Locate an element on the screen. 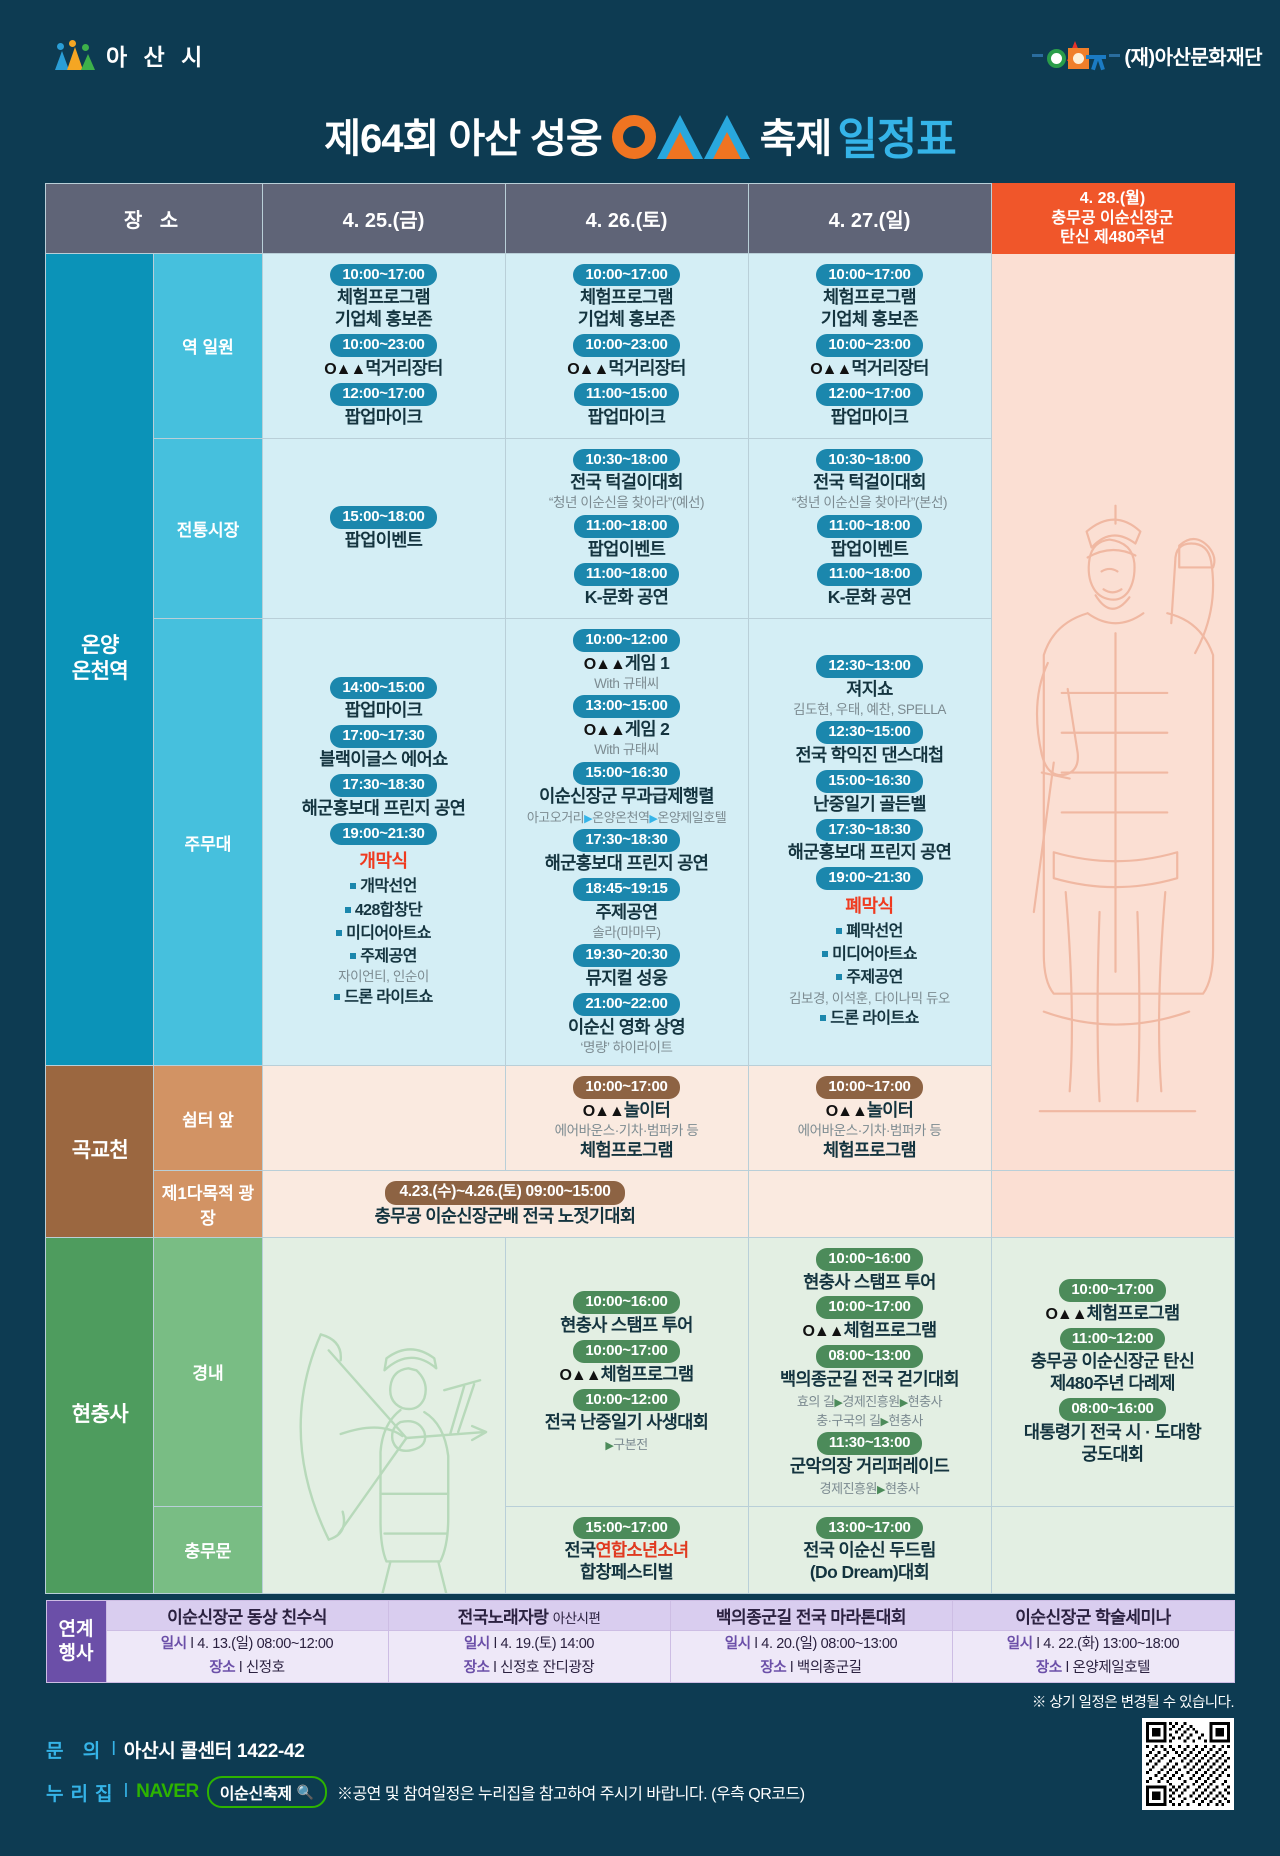  footer-site-key: 누리집 is located at coordinates (83, 1794).